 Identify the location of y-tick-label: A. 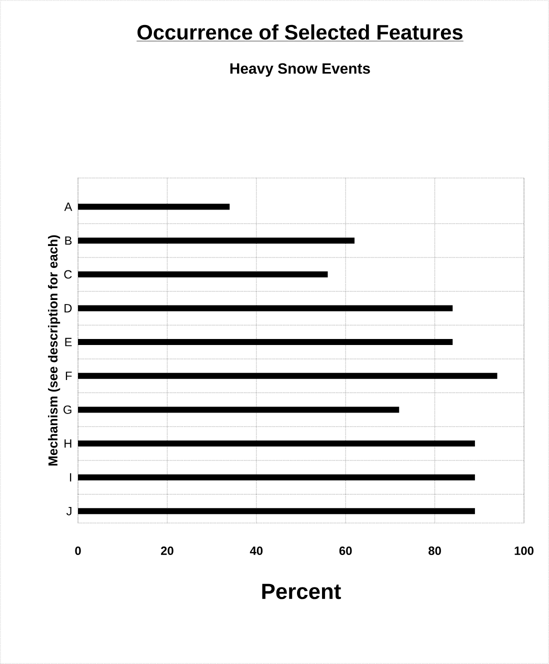
(68, 206).